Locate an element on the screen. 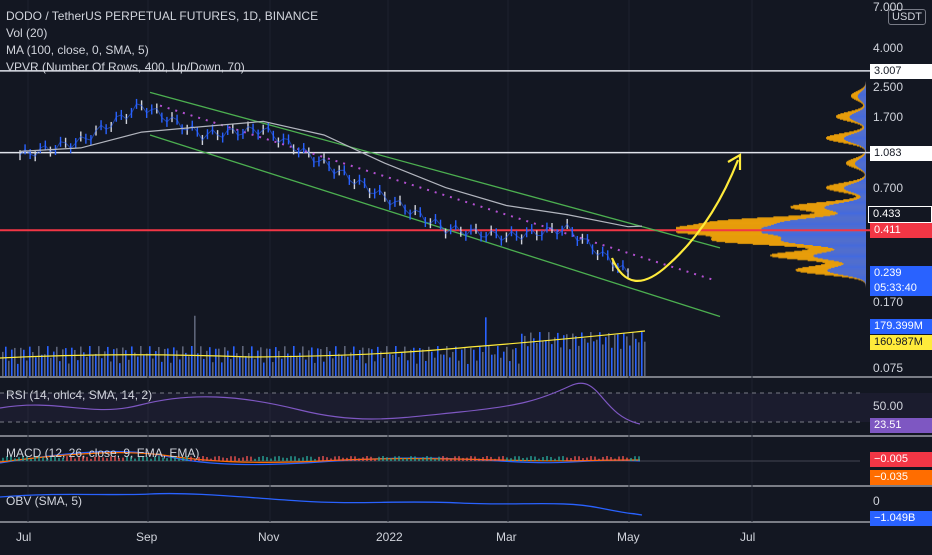  volume-value-tag: 179.399M is located at coordinates (901, 326).